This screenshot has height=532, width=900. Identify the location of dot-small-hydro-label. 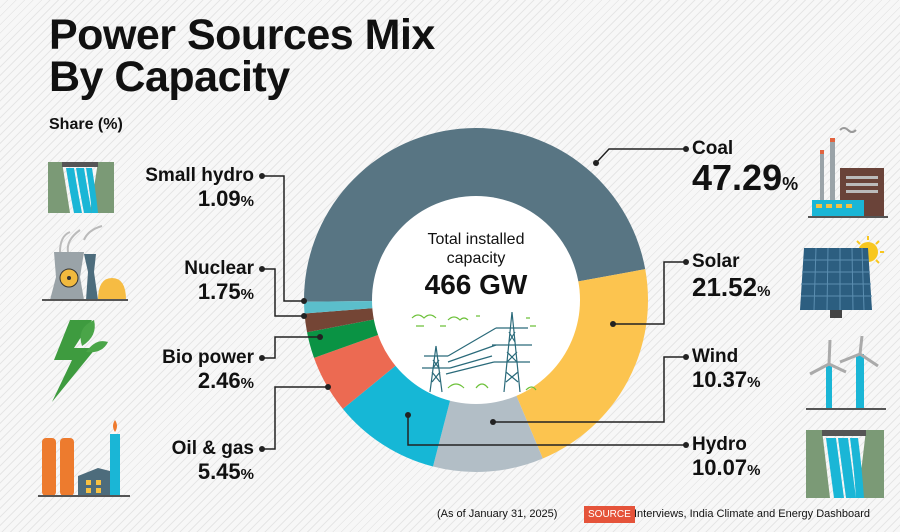
(262, 176).